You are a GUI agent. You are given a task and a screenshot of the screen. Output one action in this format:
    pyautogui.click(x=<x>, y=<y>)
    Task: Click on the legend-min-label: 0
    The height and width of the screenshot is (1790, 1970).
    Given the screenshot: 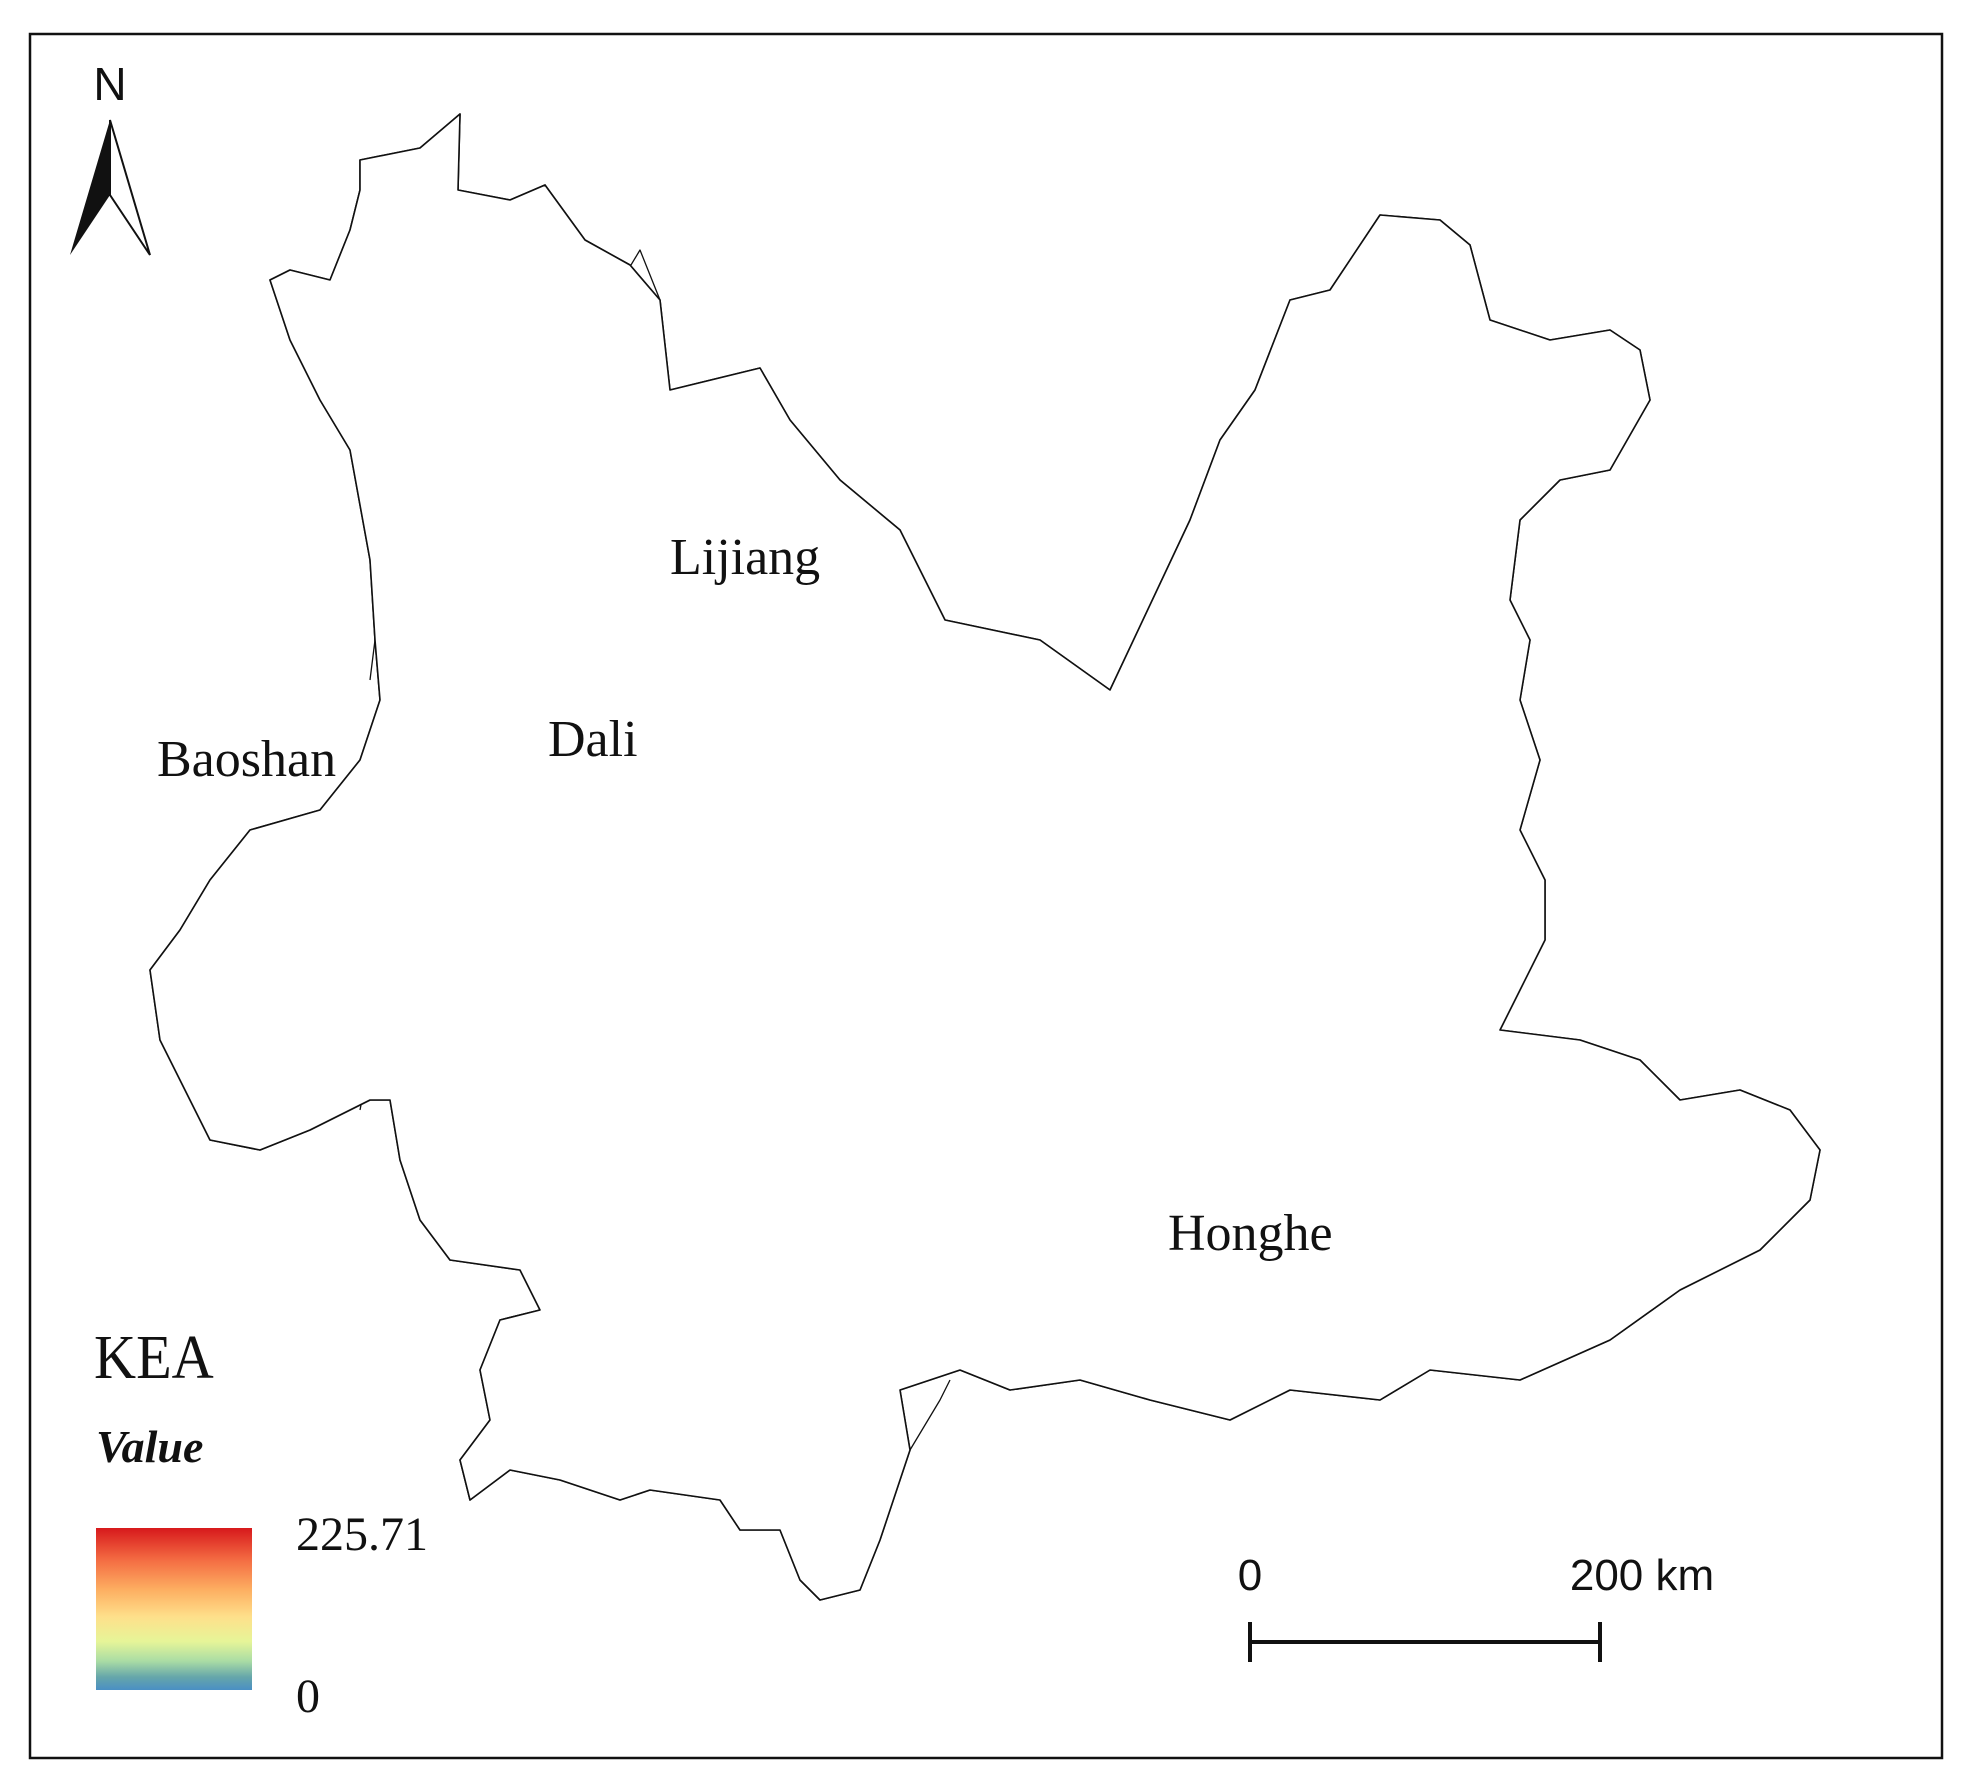 What is the action you would take?
    pyautogui.click(x=308, y=1696)
    